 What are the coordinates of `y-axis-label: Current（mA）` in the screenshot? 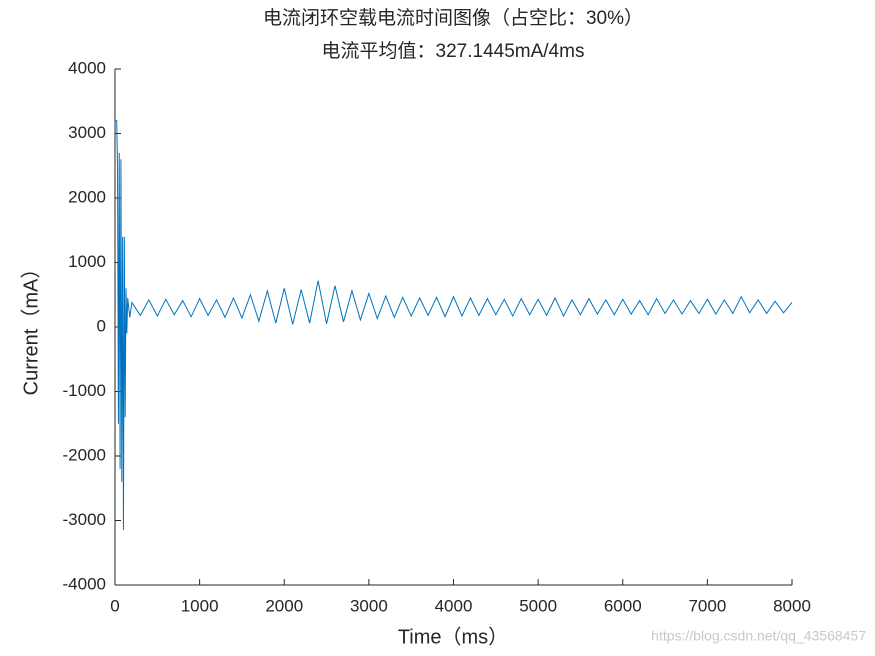 It's located at (30, 327).